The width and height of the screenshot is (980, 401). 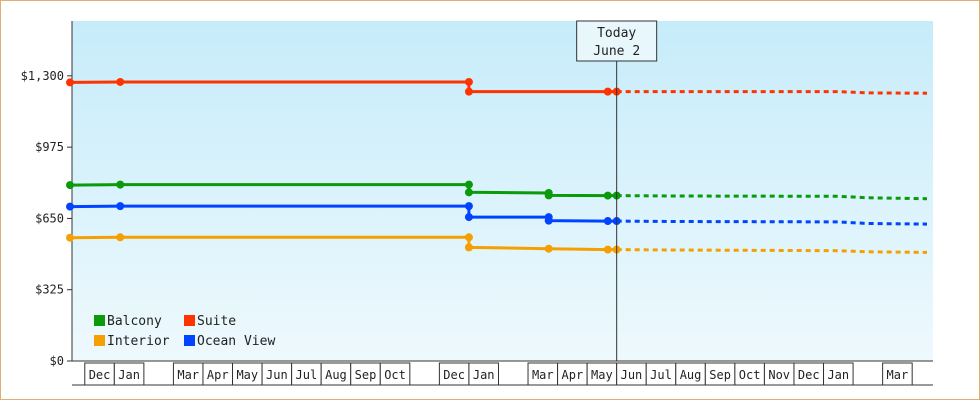 I want to click on y-tick-label: $1,300, so click(x=42, y=76).